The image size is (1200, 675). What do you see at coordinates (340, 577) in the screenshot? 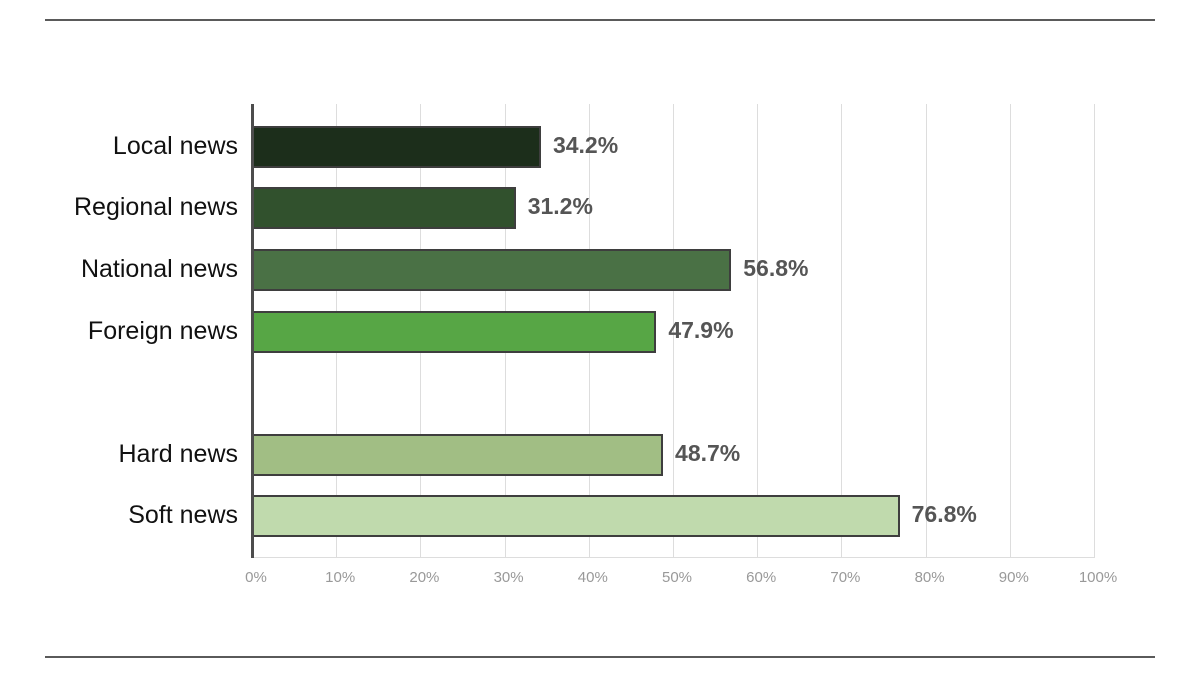
I see `x-tick-label: 10%` at bounding box center [340, 577].